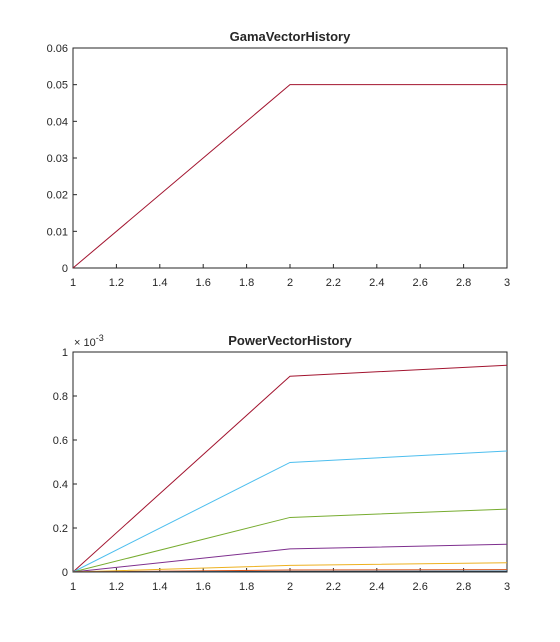 Image resolution: width=560 pixels, height=642 pixels. Describe the element at coordinates (60, 397) in the screenshot. I see `y-tick-label: 0.8` at that location.